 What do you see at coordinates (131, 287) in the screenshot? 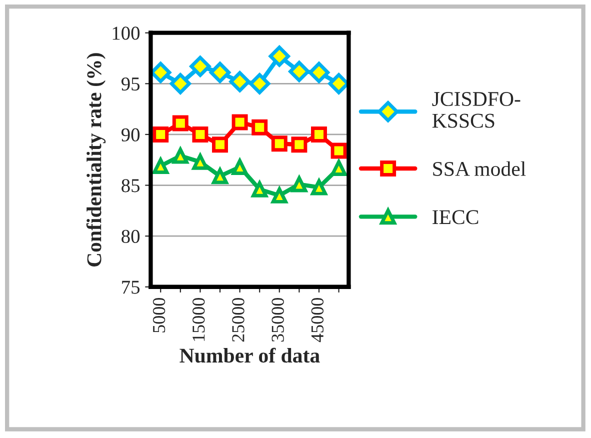
I see `y-tick-label: 75` at bounding box center [131, 287].